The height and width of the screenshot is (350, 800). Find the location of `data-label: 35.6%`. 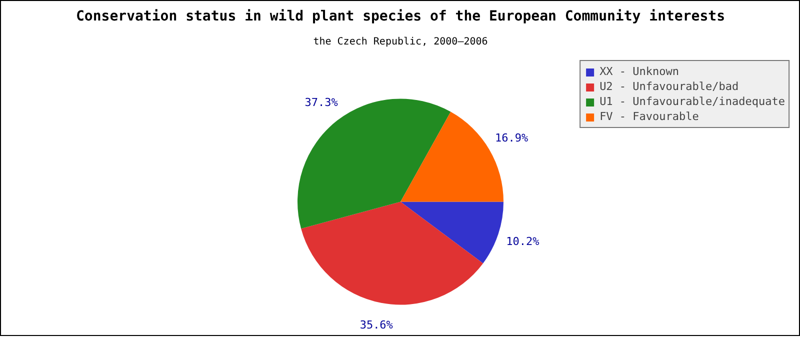

data-label: 35.6% is located at coordinates (377, 325).